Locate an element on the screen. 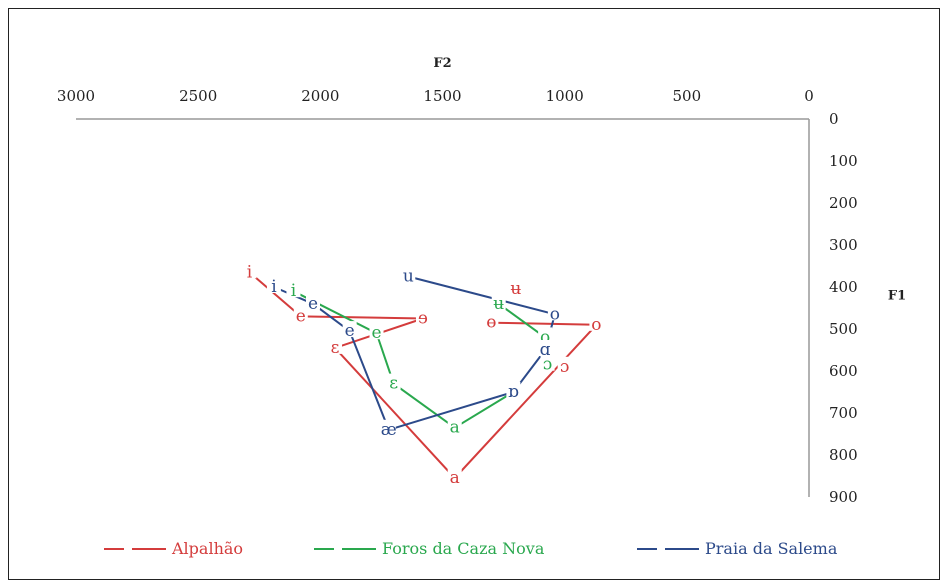 Image resolution: width=948 pixels, height=585 pixels. vowel-point-label: u is located at coordinates (408, 277).